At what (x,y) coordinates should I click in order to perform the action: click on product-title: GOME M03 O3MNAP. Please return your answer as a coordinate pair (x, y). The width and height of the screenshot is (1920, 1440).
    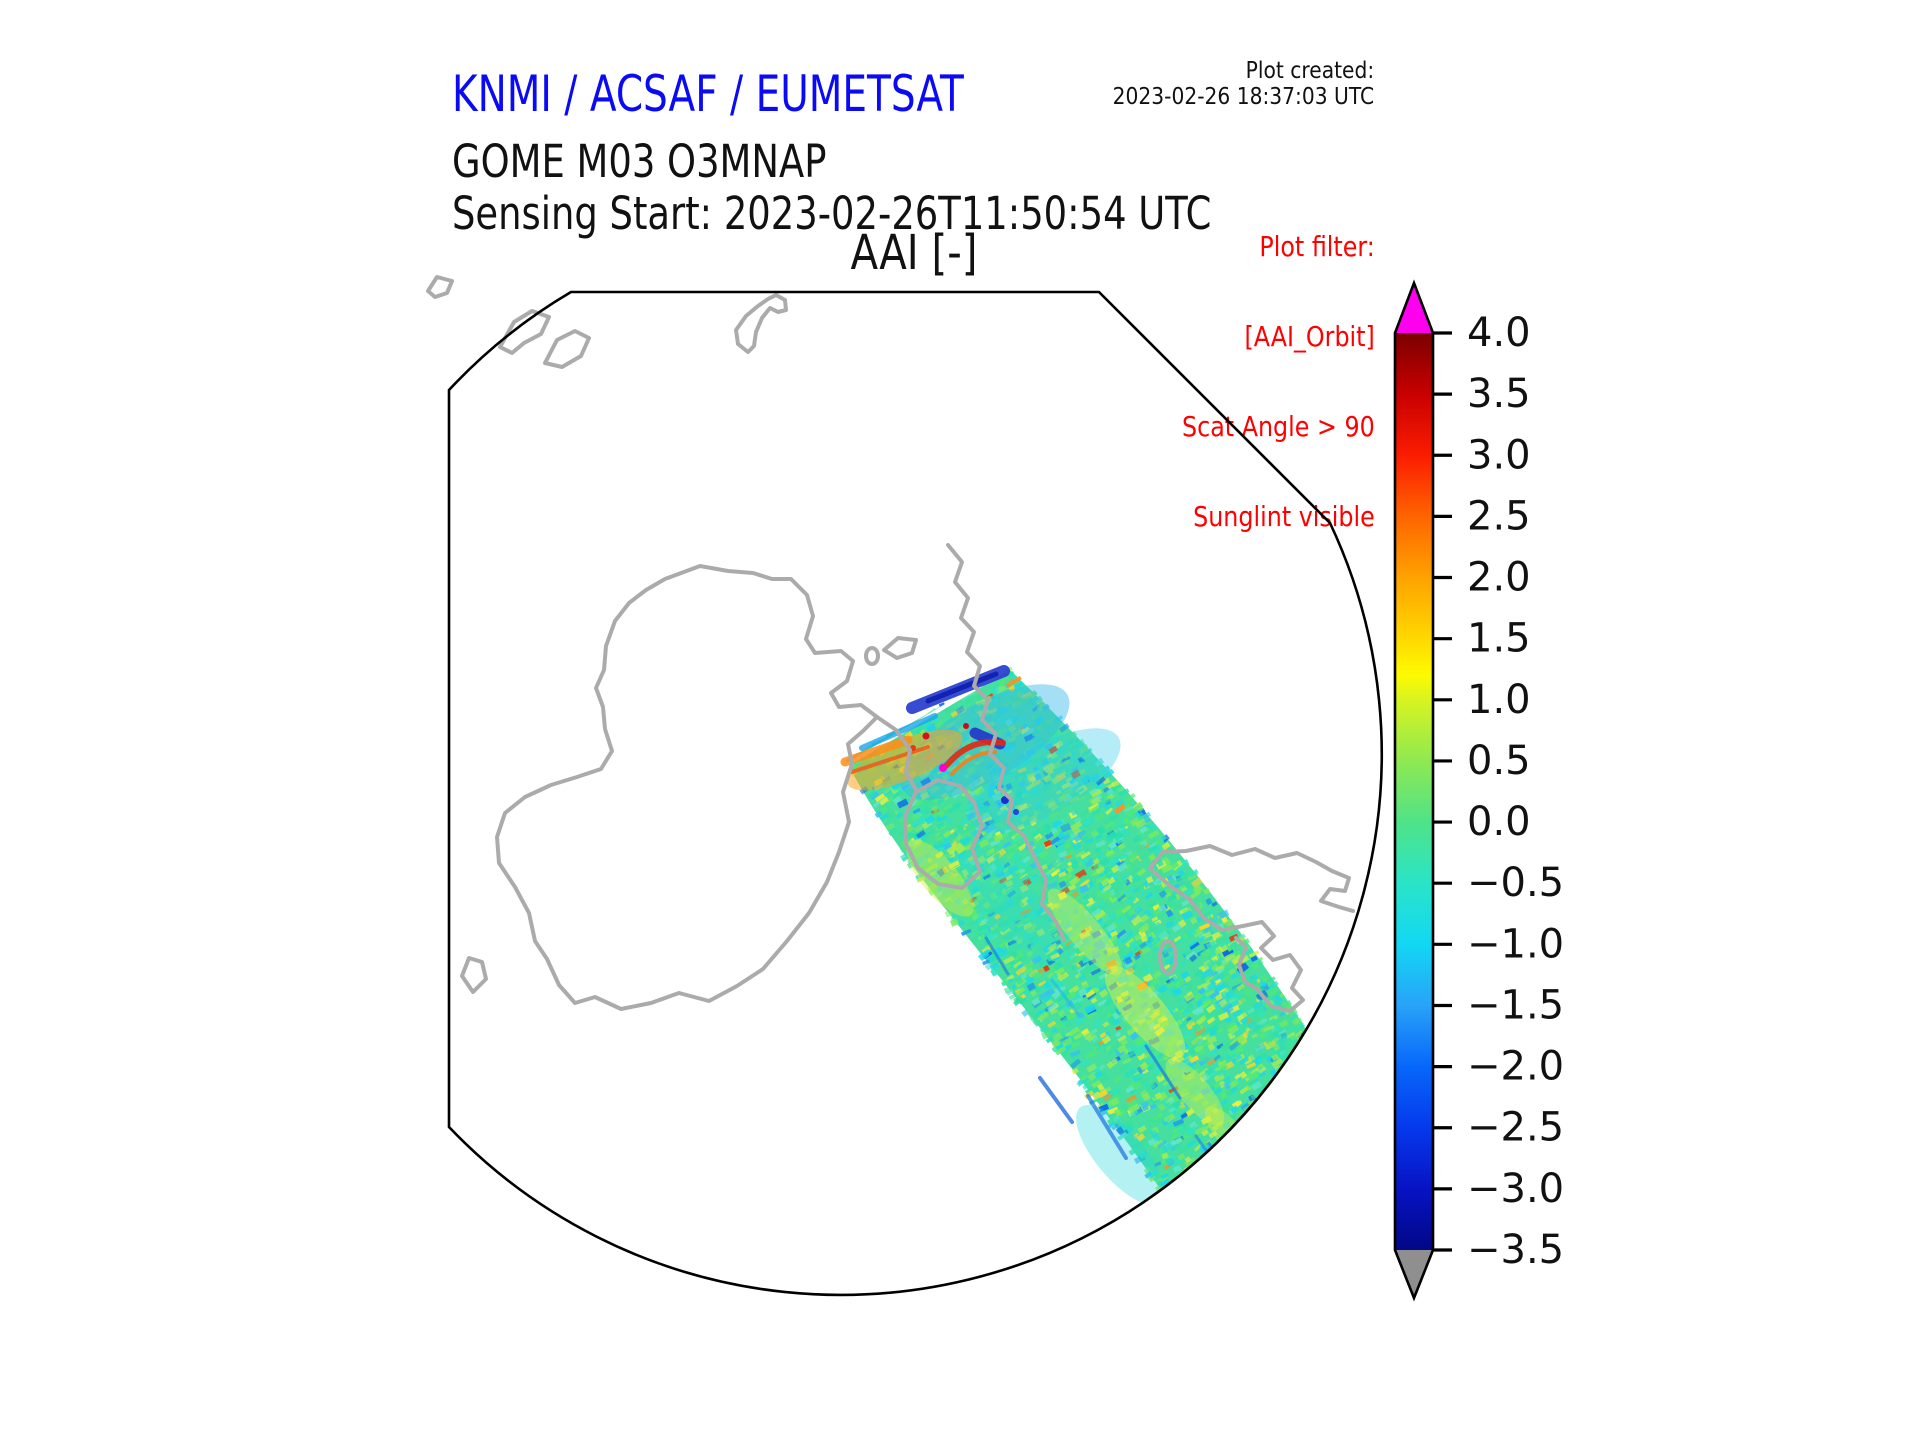
    Looking at the image, I should click on (639, 161).